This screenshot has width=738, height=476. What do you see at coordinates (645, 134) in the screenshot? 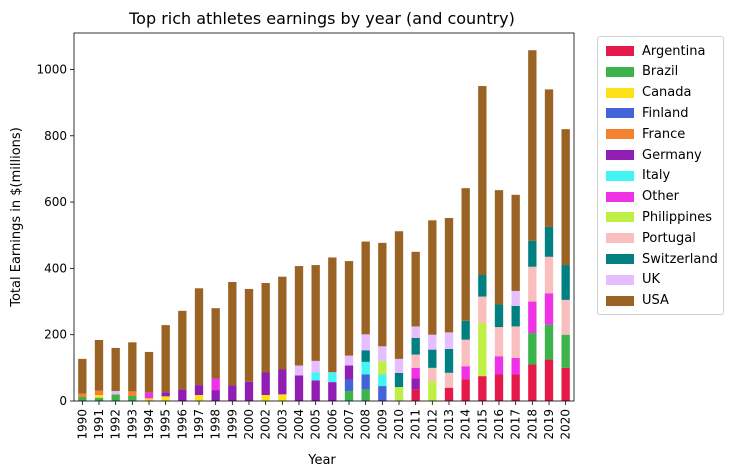
I see `legend-item: France` at bounding box center [645, 134].